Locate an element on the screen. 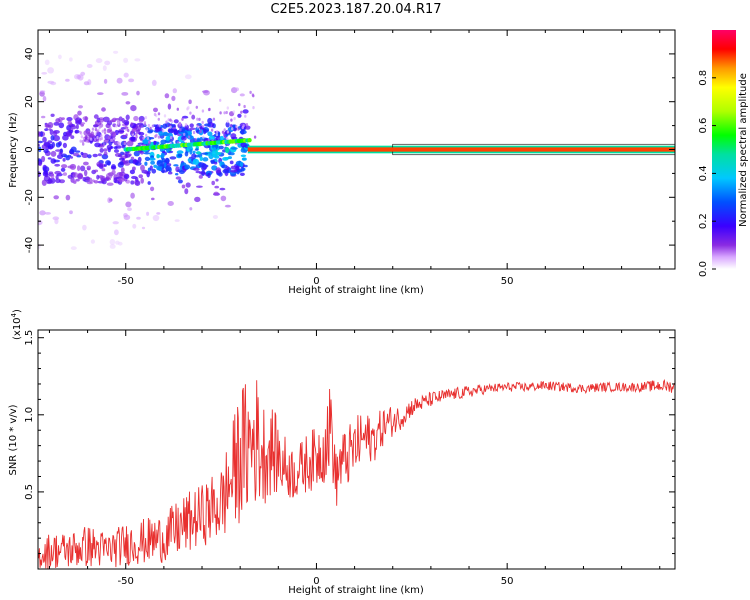  spectrogram-y-tick-label: 20 is located at coordinates (29, 101).